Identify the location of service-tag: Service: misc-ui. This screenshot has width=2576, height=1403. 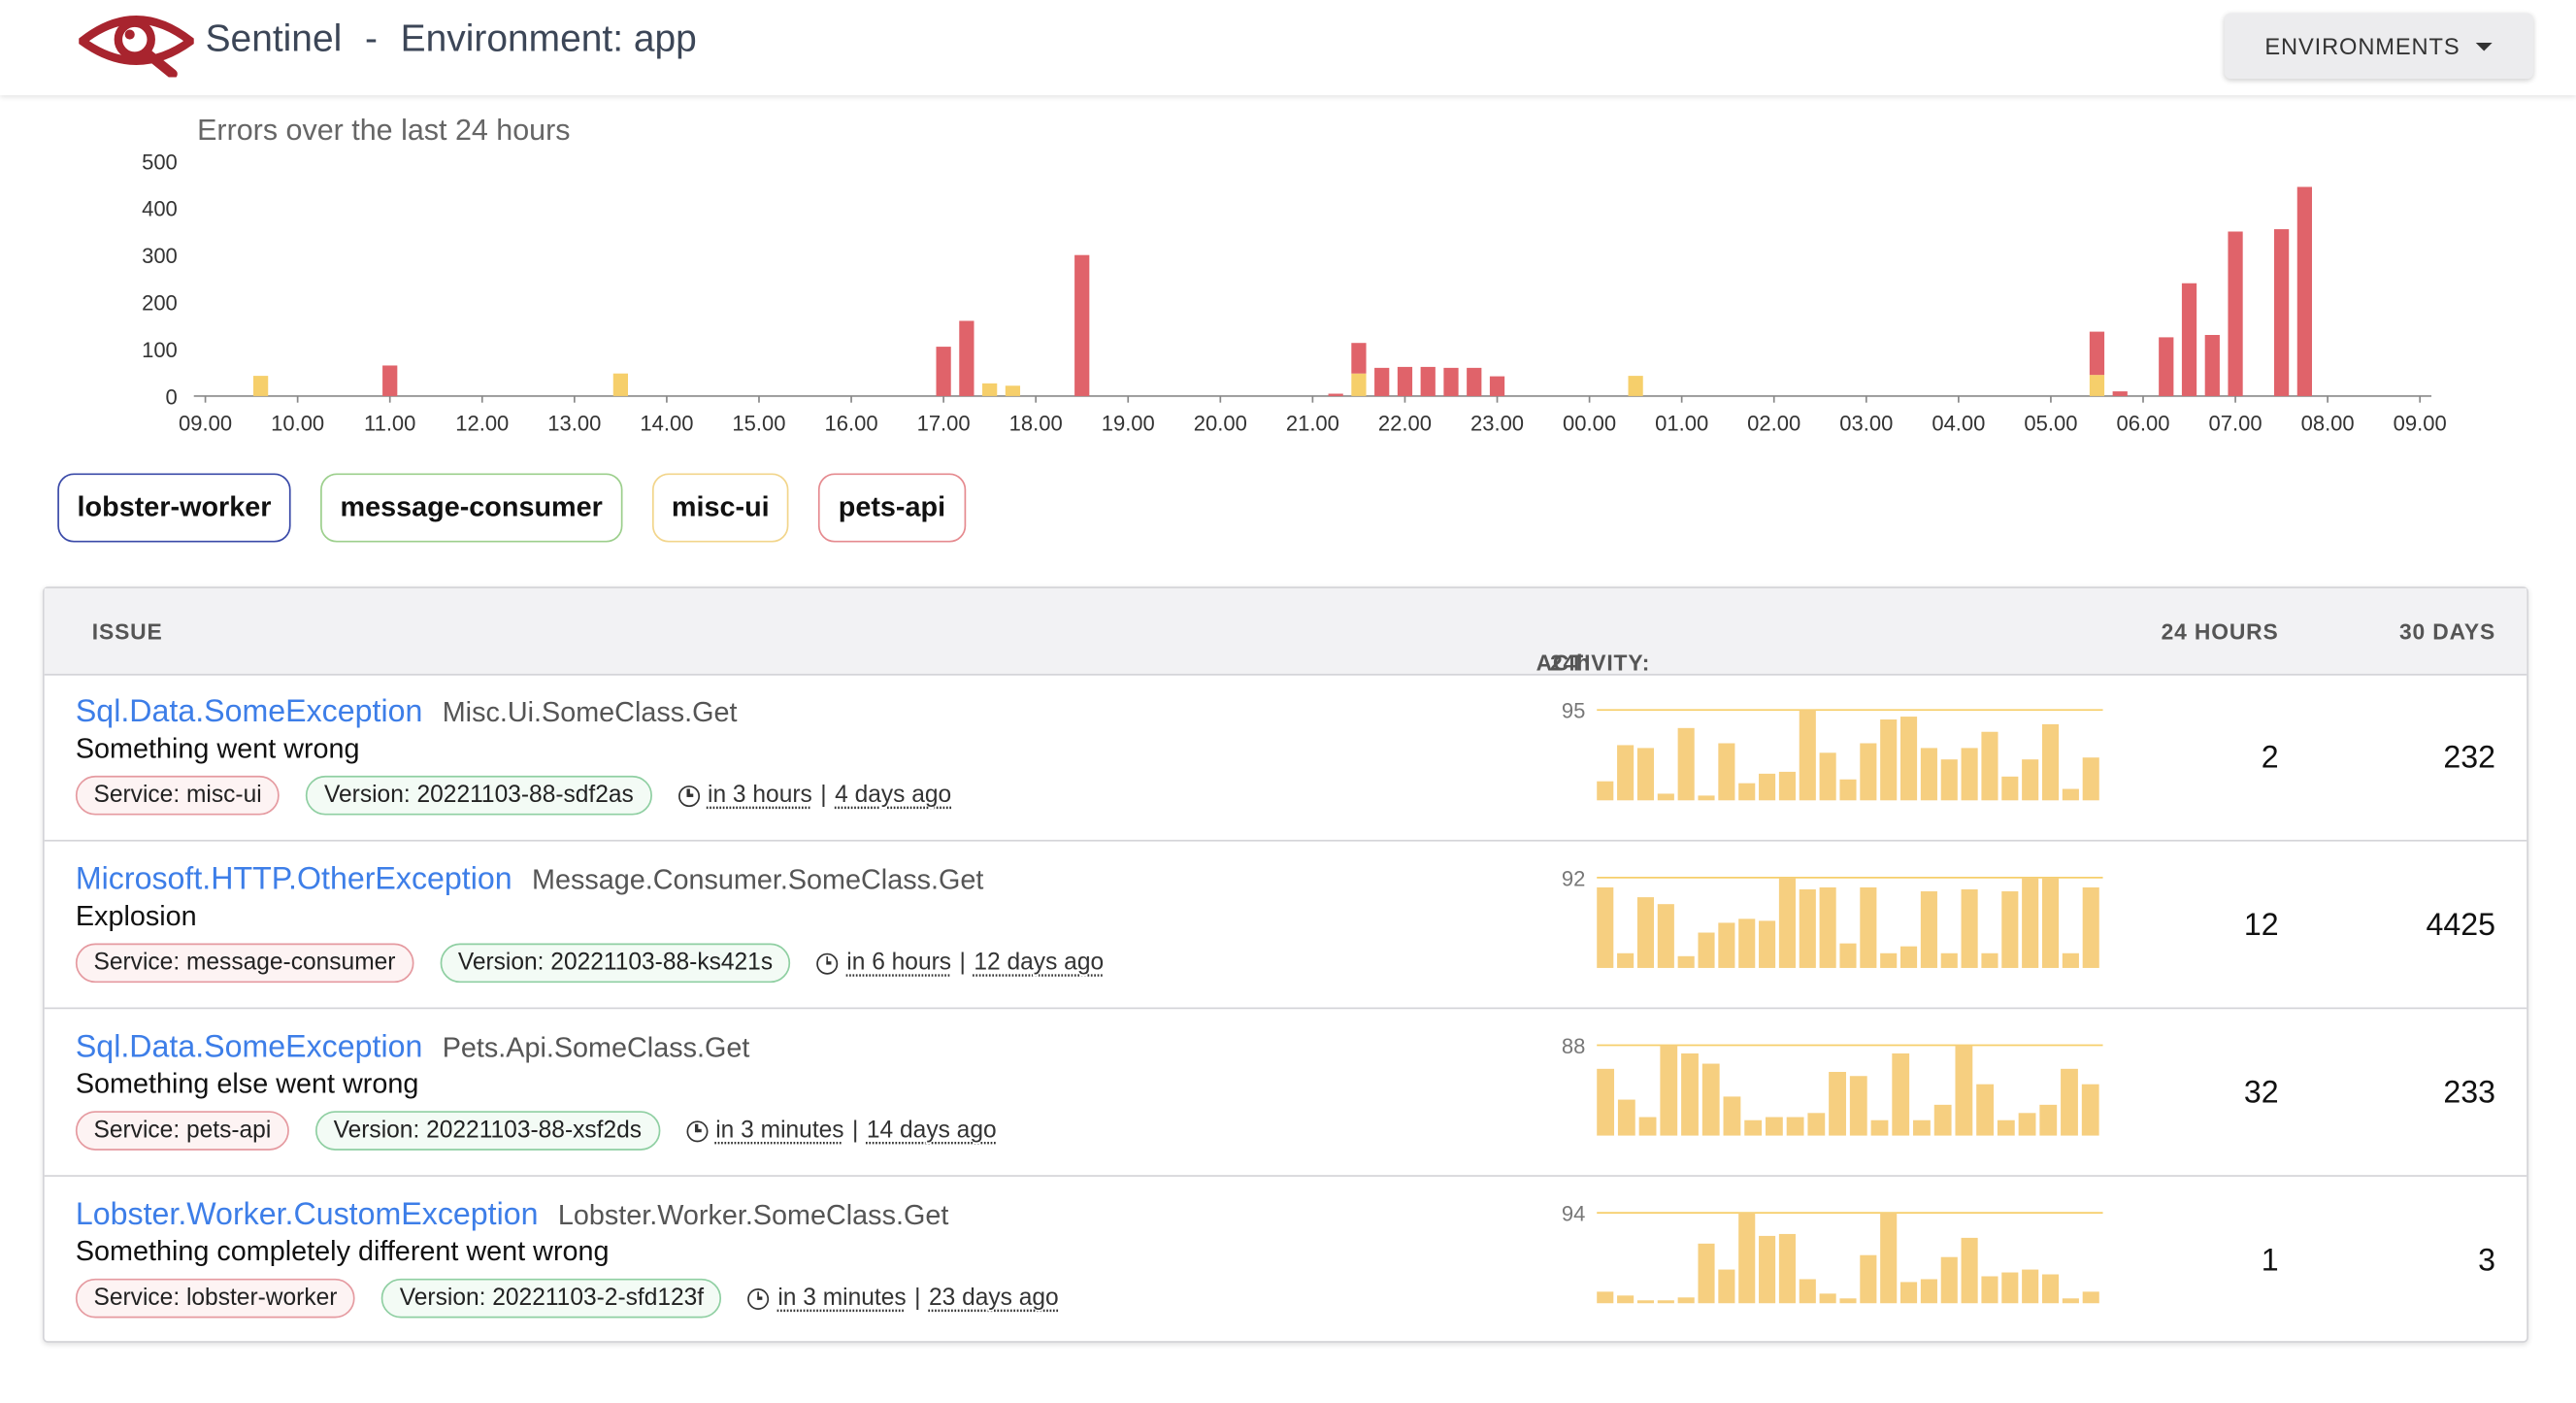
(178, 795).